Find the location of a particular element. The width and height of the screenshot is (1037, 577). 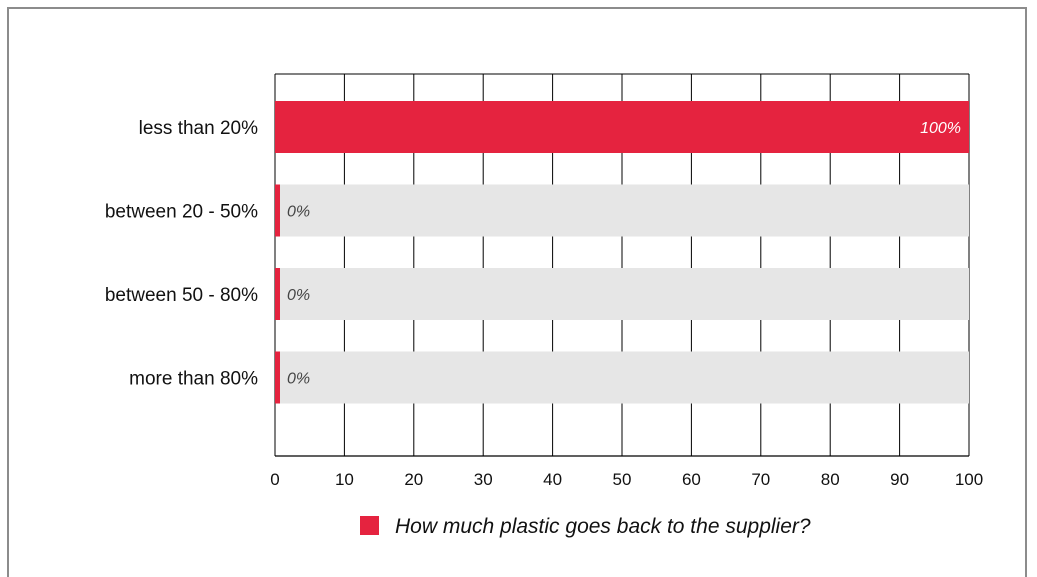

legend-swatch is located at coordinates (369, 525).